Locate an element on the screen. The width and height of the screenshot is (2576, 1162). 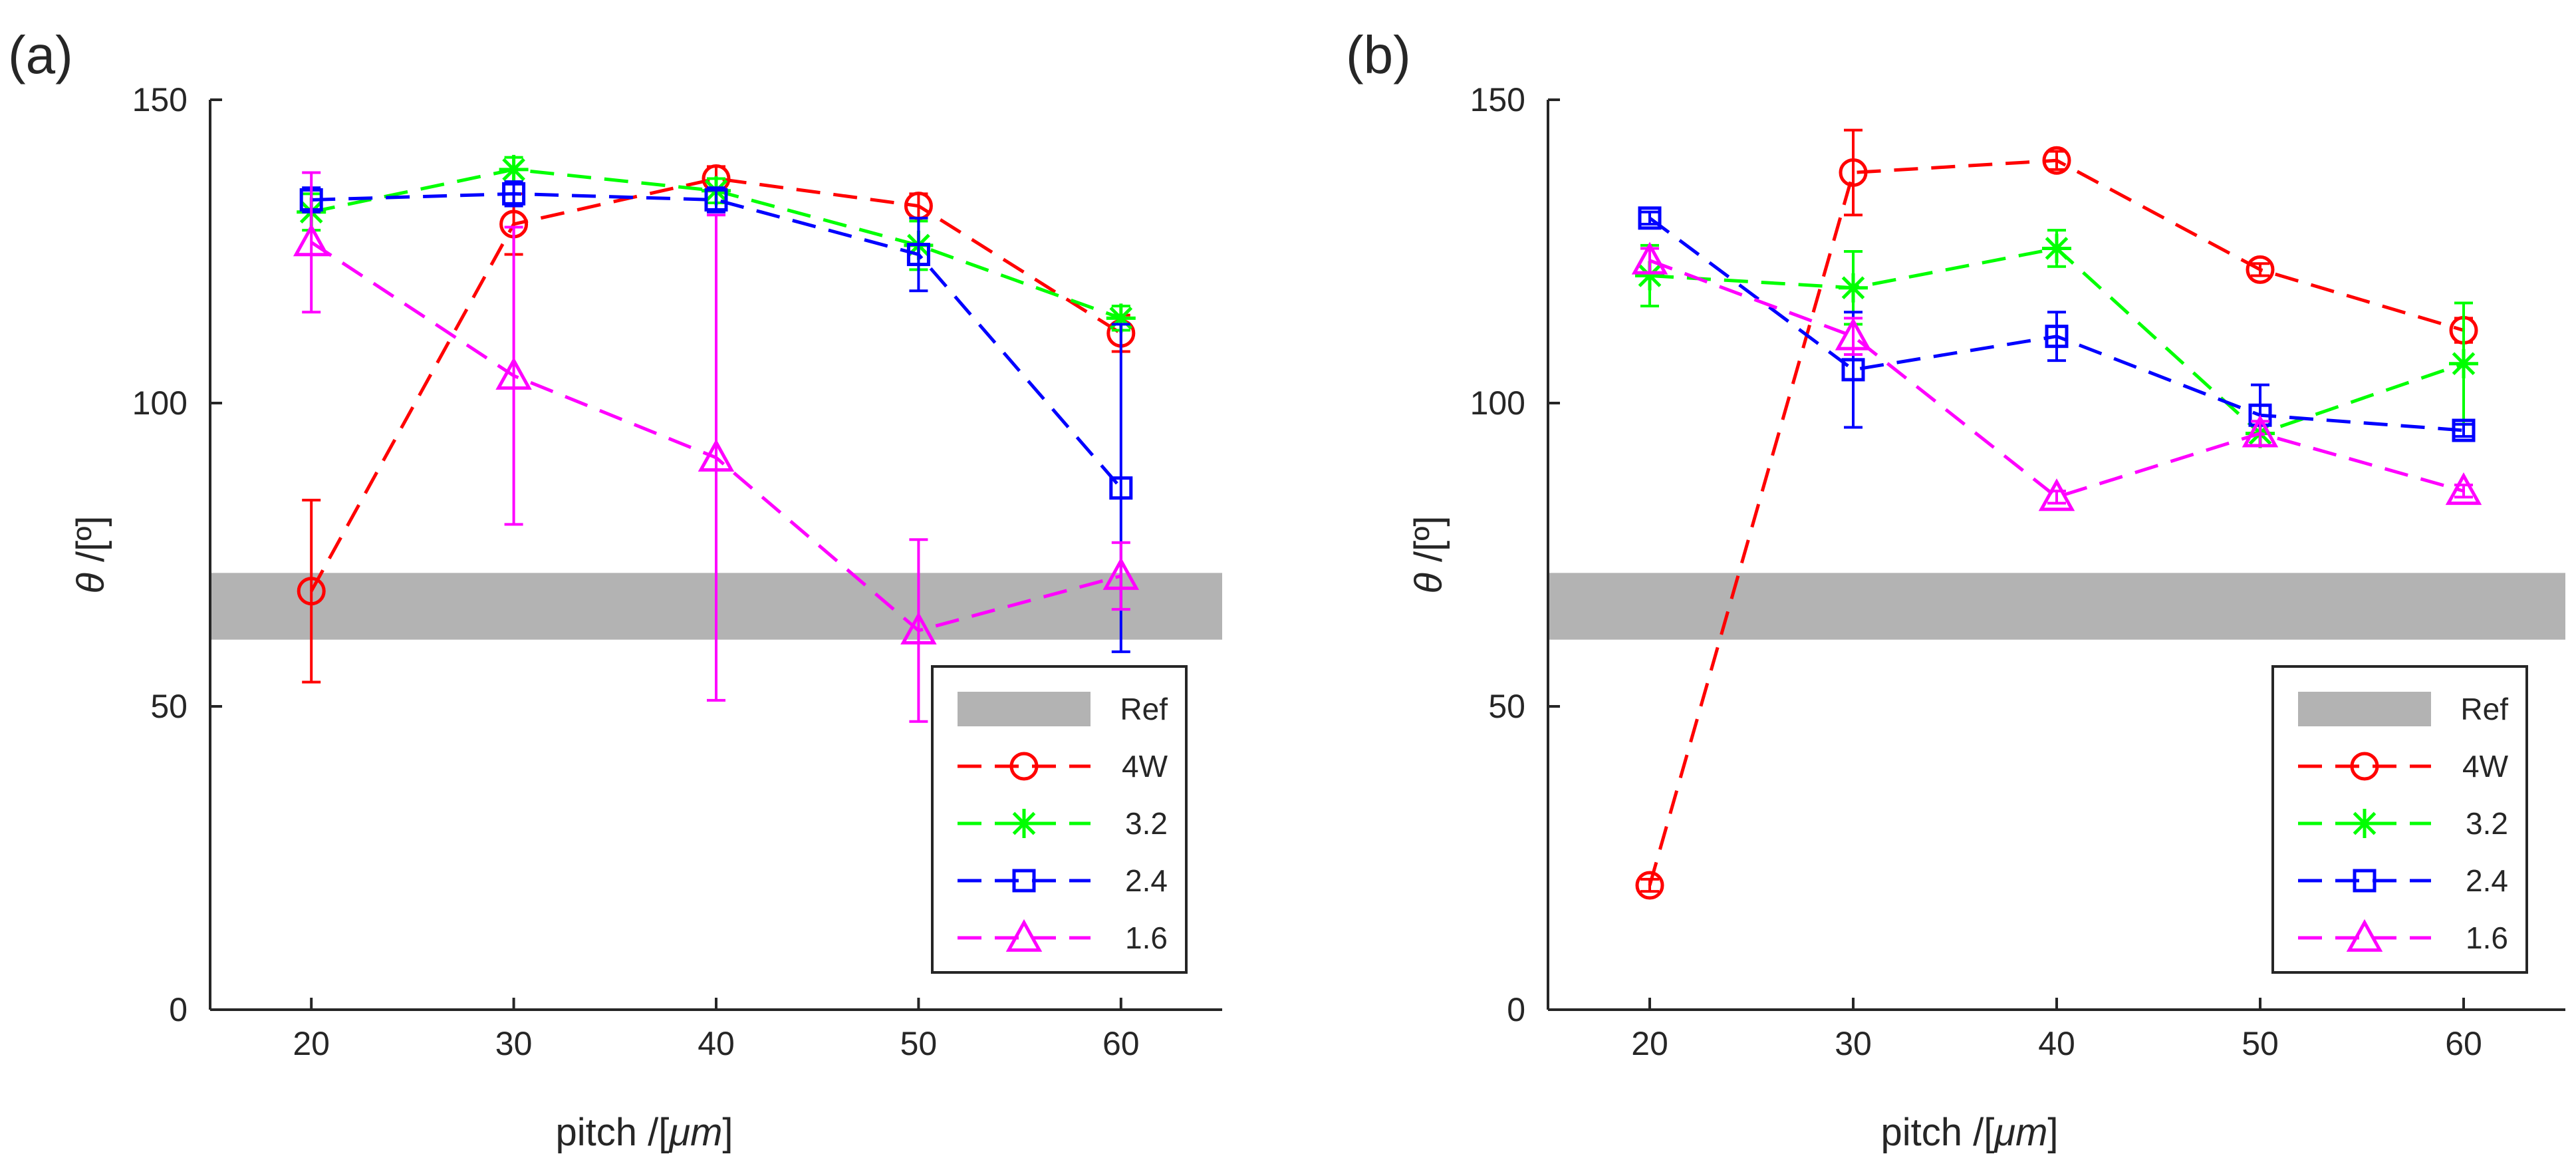
panel-label: (a) is located at coordinates (40, 54).